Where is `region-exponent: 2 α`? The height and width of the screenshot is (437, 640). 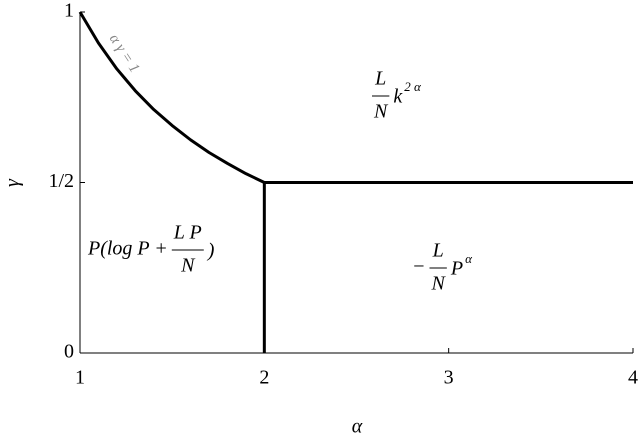 region-exponent: 2 α is located at coordinates (413, 86).